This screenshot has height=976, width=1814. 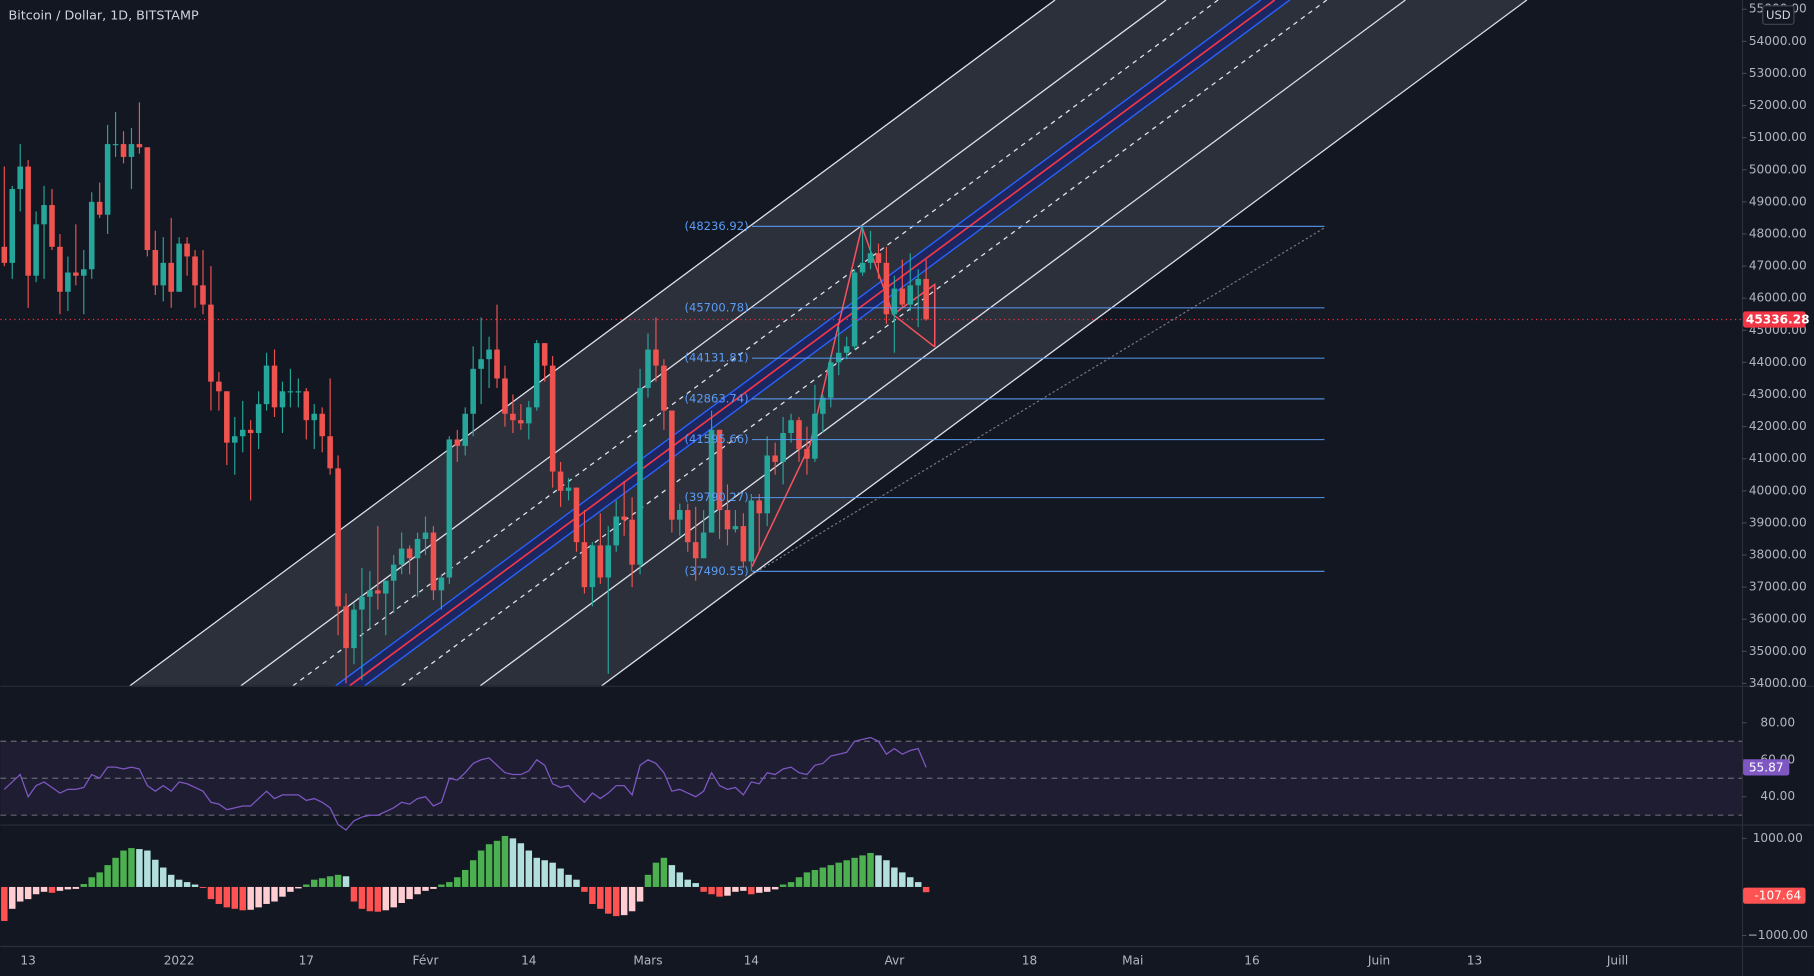 I want to click on y-tick-label: 43000.00, so click(x=1778, y=394).